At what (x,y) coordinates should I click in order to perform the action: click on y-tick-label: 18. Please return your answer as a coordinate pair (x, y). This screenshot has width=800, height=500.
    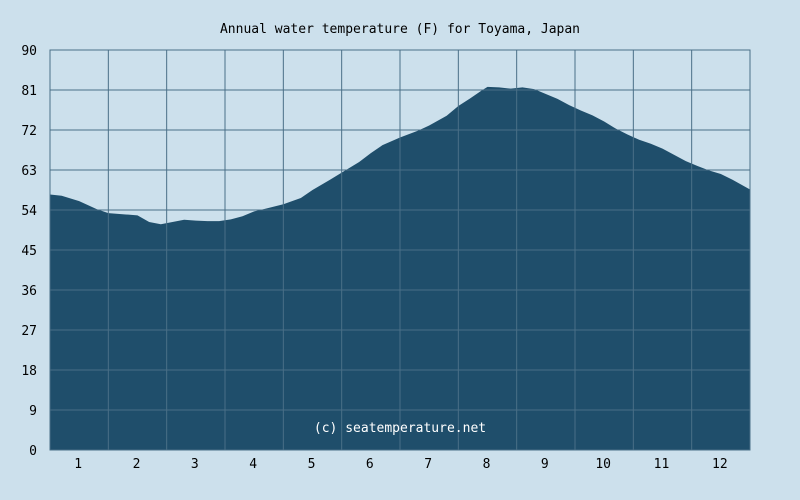
    Looking at the image, I should click on (29, 371).